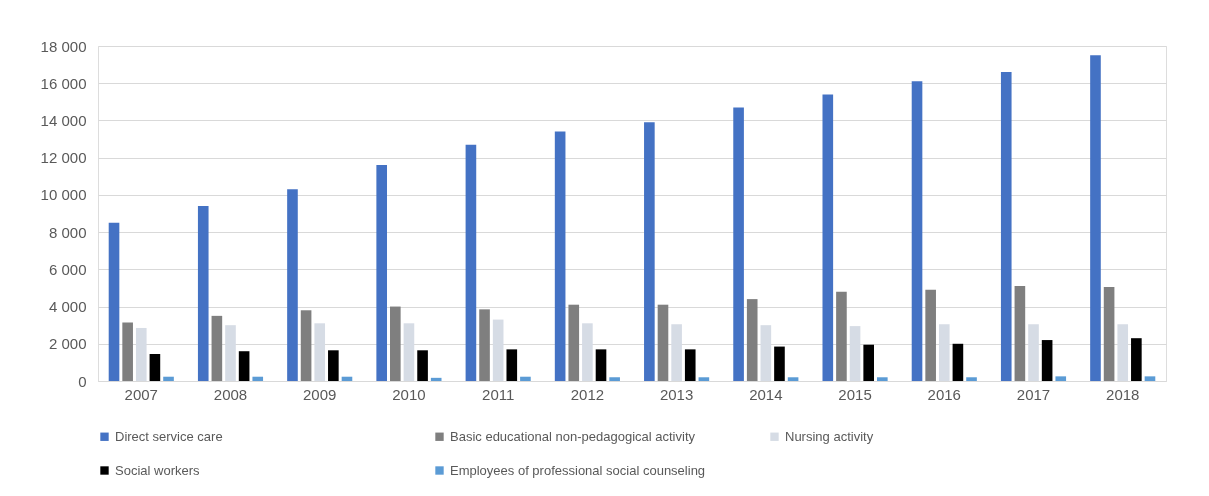 This screenshot has height=496, width=1209. What do you see at coordinates (676, 394) in the screenshot?
I see `x-tick-label: 2013` at bounding box center [676, 394].